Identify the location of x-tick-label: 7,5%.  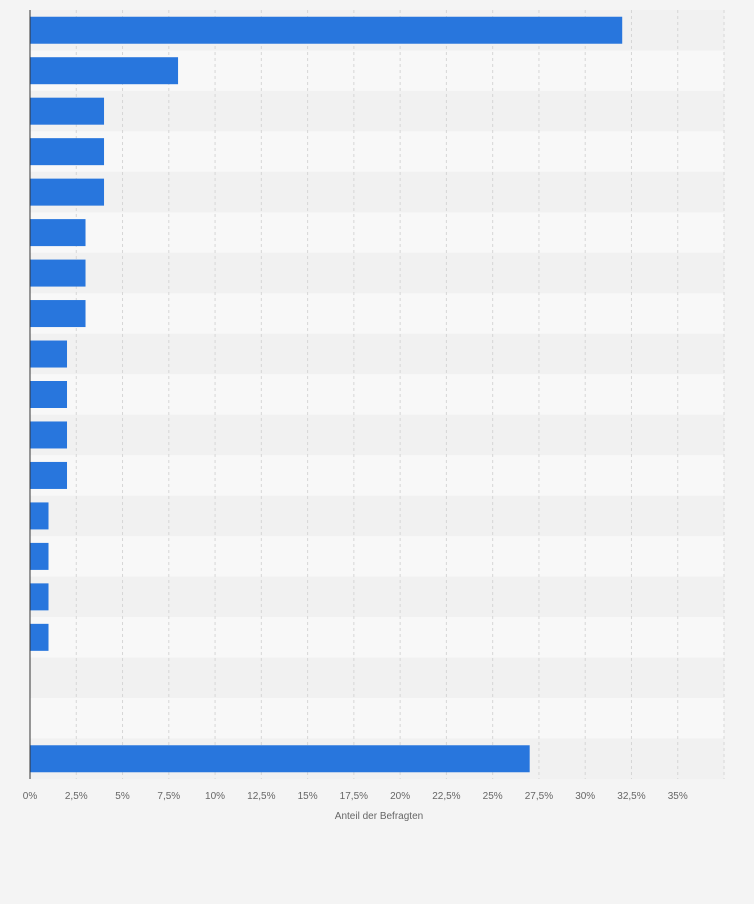
(168, 796).